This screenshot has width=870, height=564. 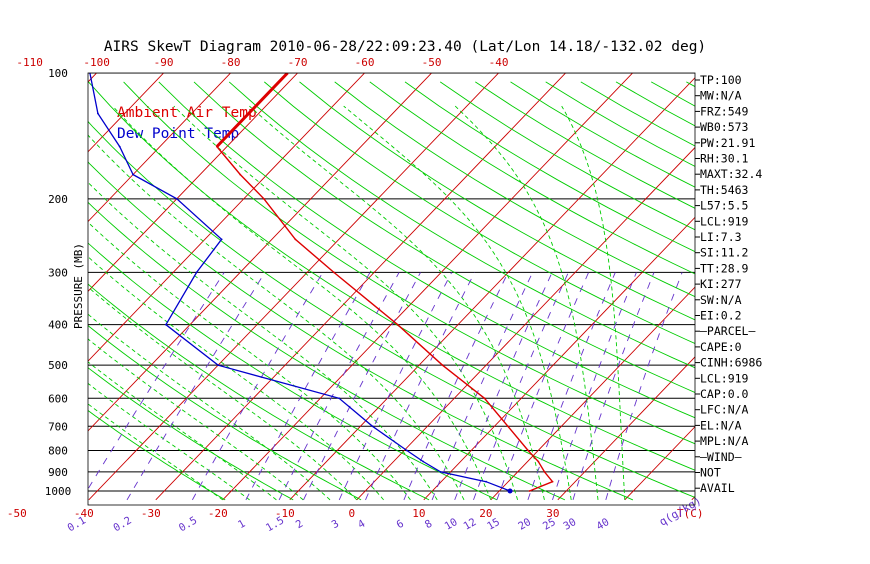 I want to click on dry-adiabat-line, so click(x=813, y=291).